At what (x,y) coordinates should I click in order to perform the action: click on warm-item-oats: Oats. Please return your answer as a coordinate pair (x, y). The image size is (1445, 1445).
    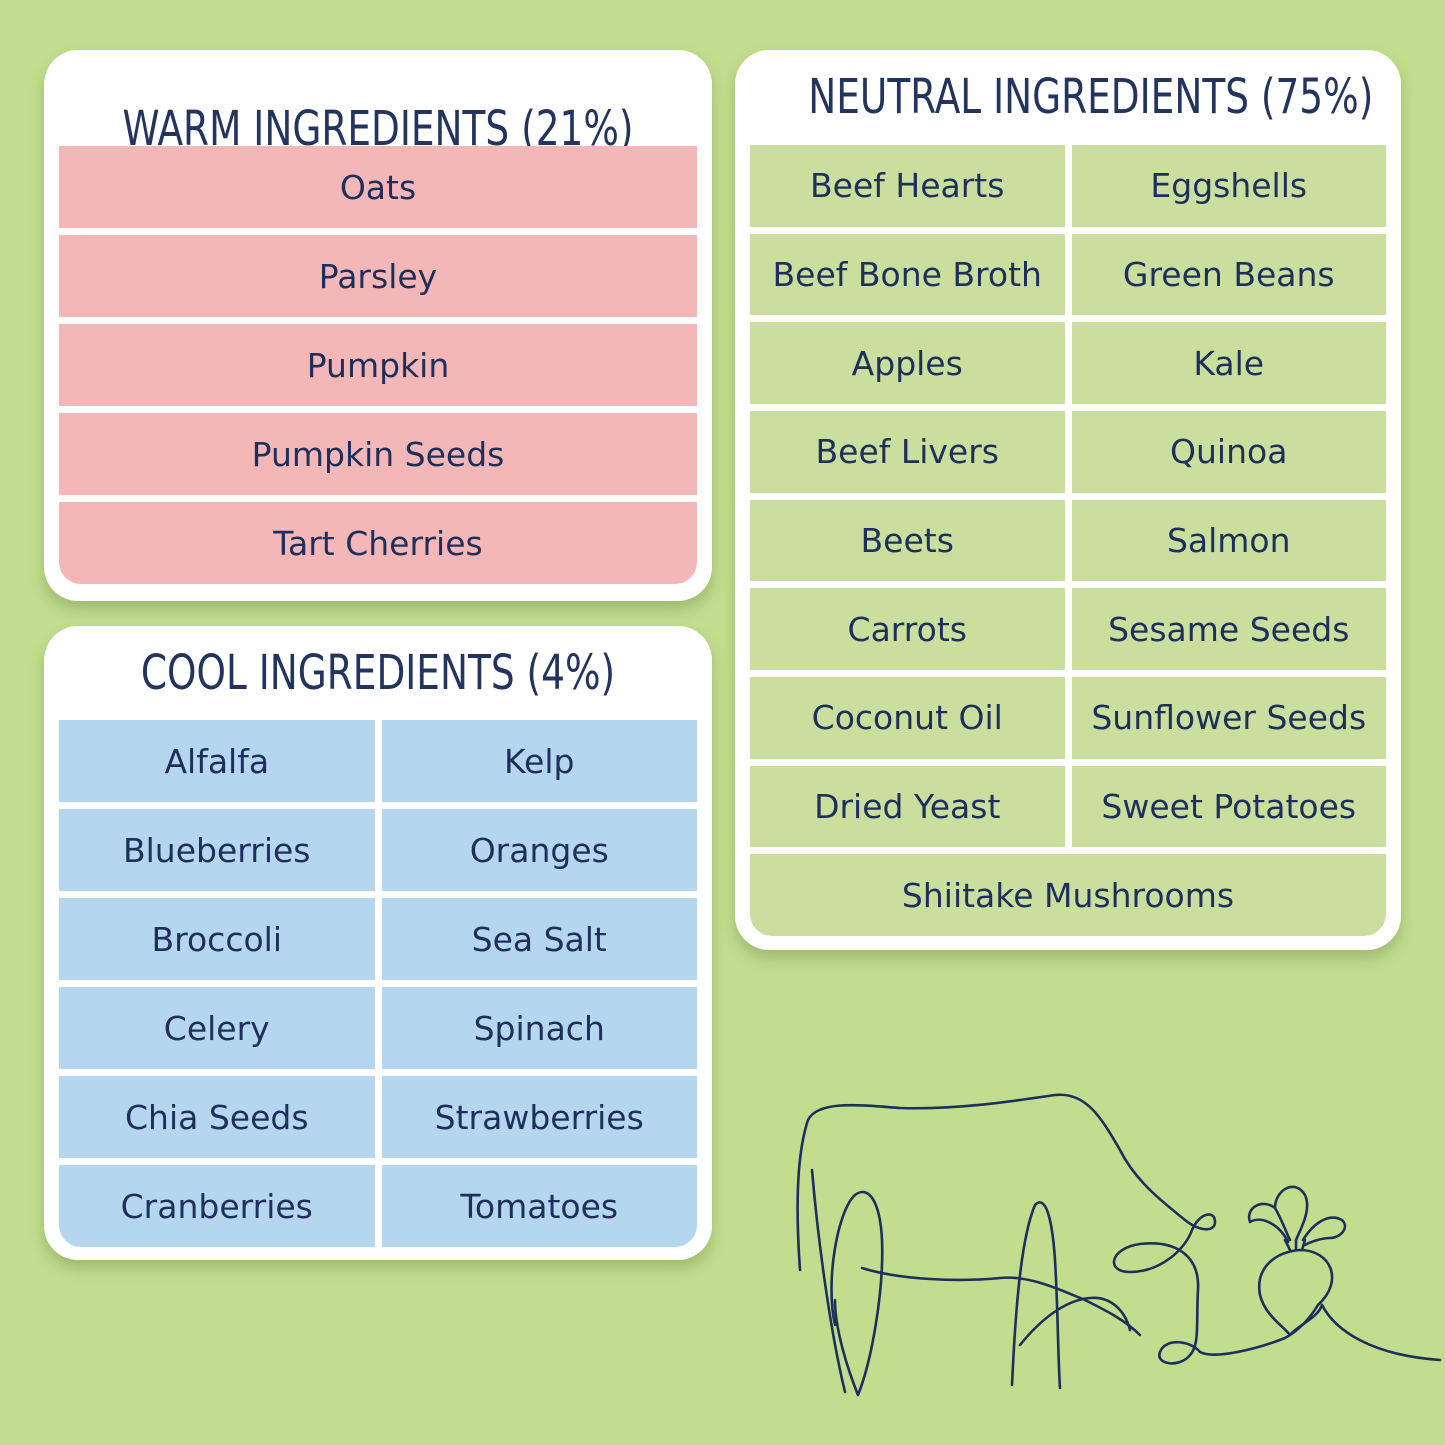
    Looking at the image, I should click on (378, 187).